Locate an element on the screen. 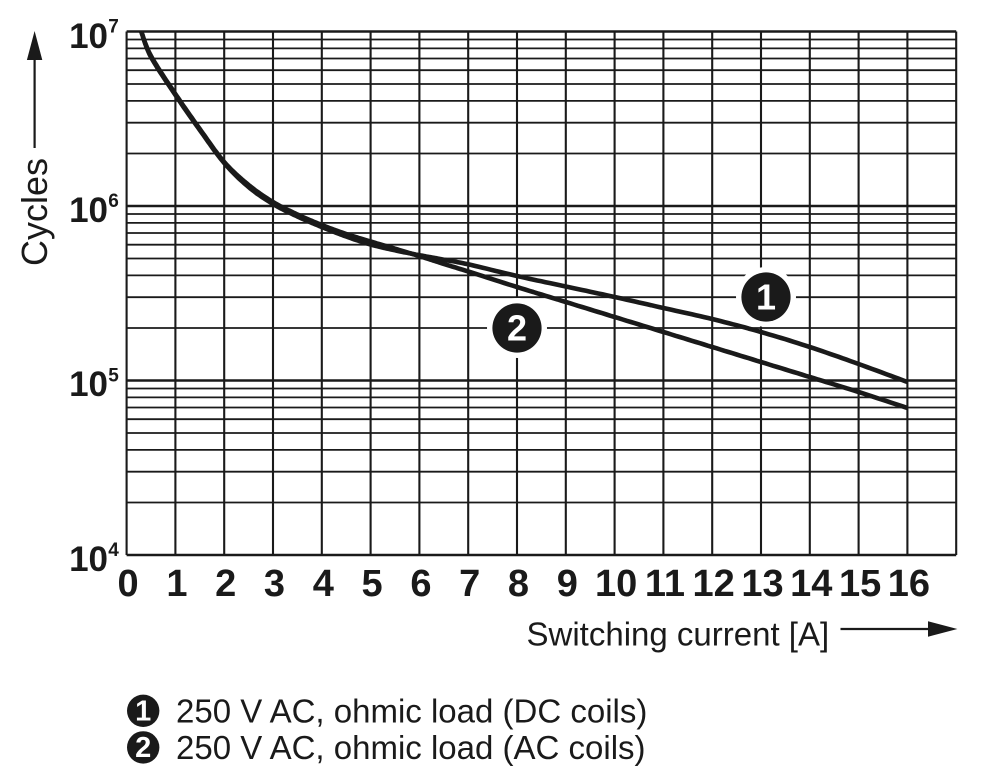  svg-text: 11 is located at coordinates (665, 584).